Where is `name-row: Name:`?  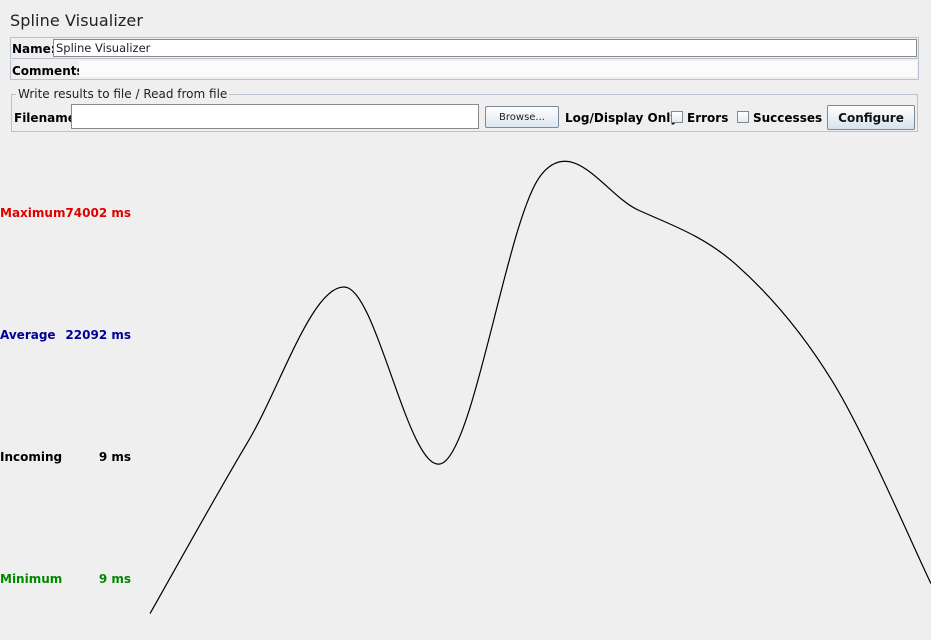 name-row: Name: is located at coordinates (464, 48).